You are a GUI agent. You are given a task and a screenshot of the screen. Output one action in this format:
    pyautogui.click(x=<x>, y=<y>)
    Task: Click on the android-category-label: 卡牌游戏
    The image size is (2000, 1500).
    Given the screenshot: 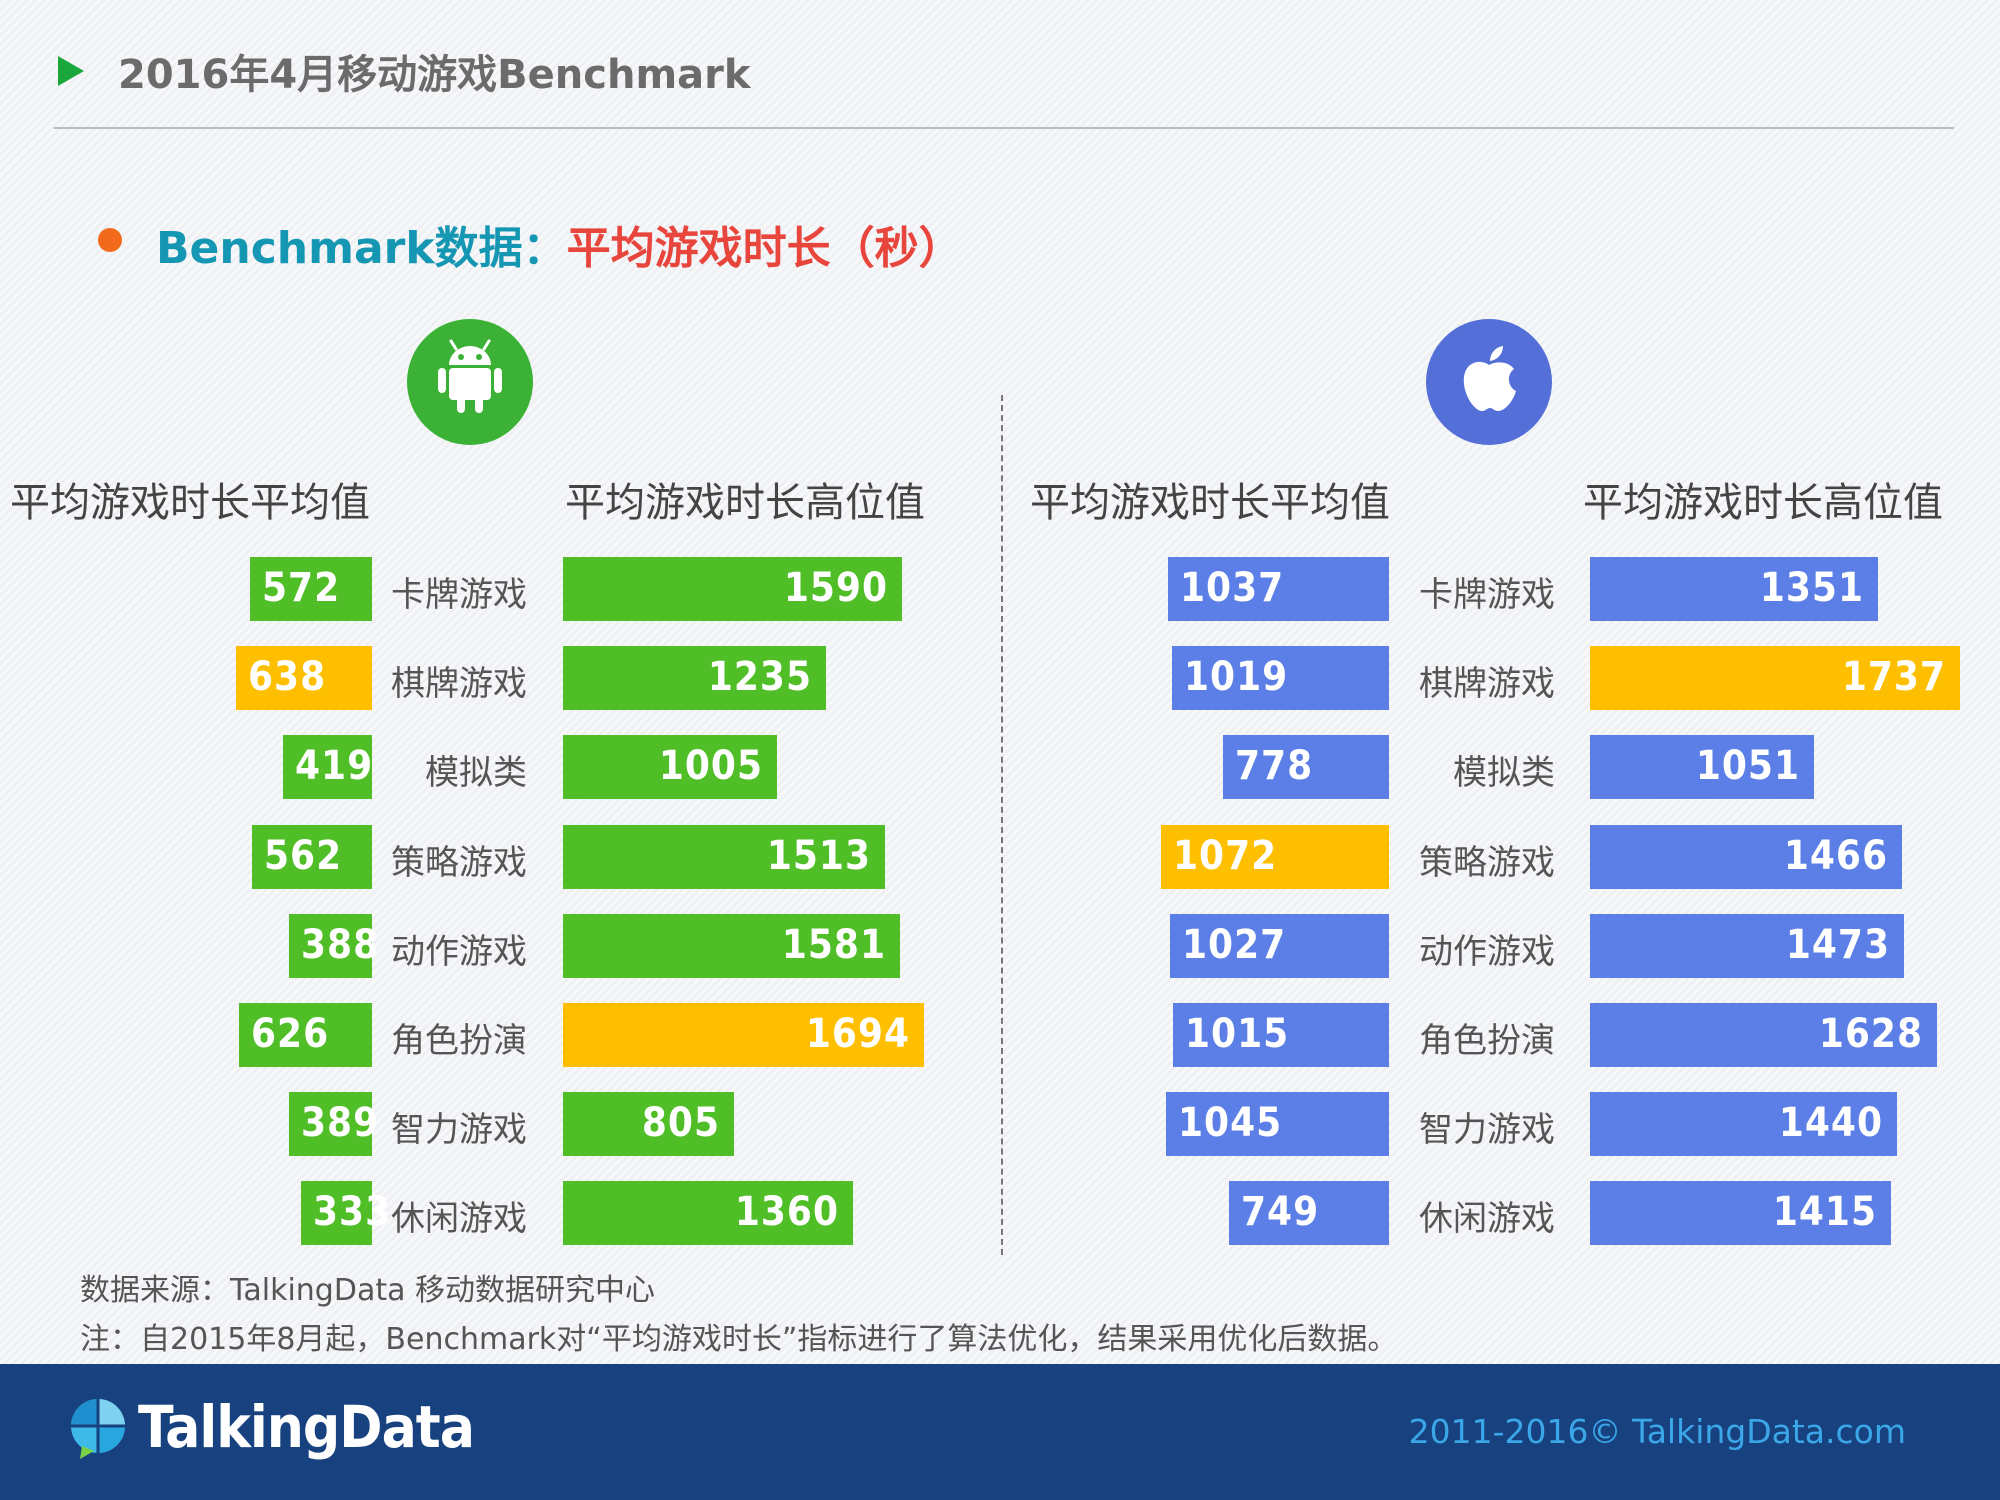 What is the action you would take?
    pyautogui.click(x=459, y=595)
    